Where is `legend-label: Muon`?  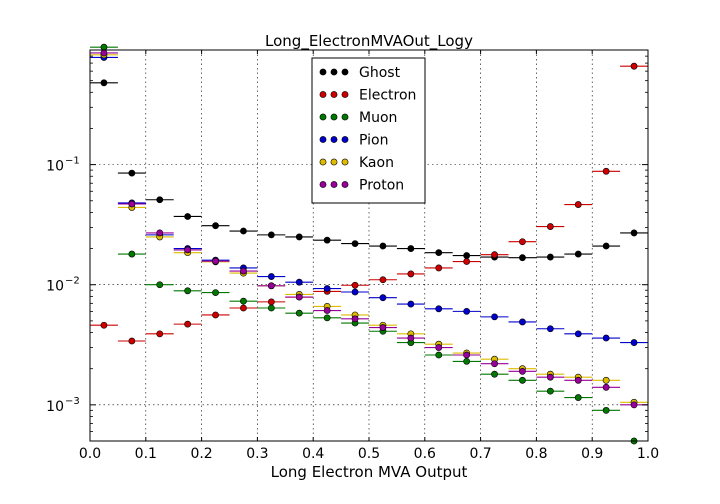 legend-label: Muon is located at coordinates (378, 118).